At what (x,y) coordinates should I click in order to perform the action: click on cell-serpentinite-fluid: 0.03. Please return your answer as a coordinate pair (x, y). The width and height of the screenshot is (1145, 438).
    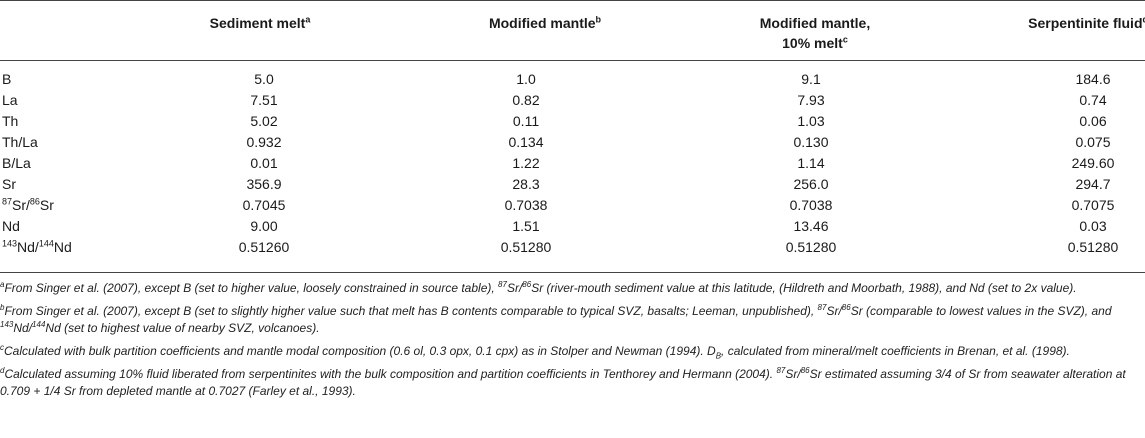
    Looking at the image, I should click on (1093, 226).